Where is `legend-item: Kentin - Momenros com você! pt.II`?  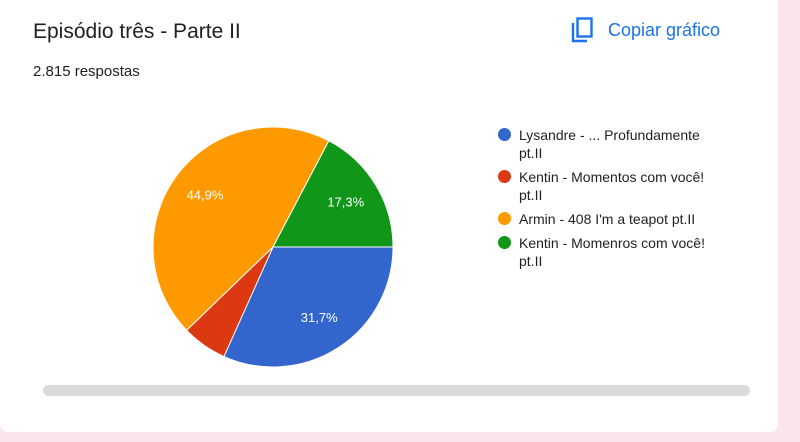
legend-item: Kentin - Momenros com você! pt.II is located at coordinates (605, 252).